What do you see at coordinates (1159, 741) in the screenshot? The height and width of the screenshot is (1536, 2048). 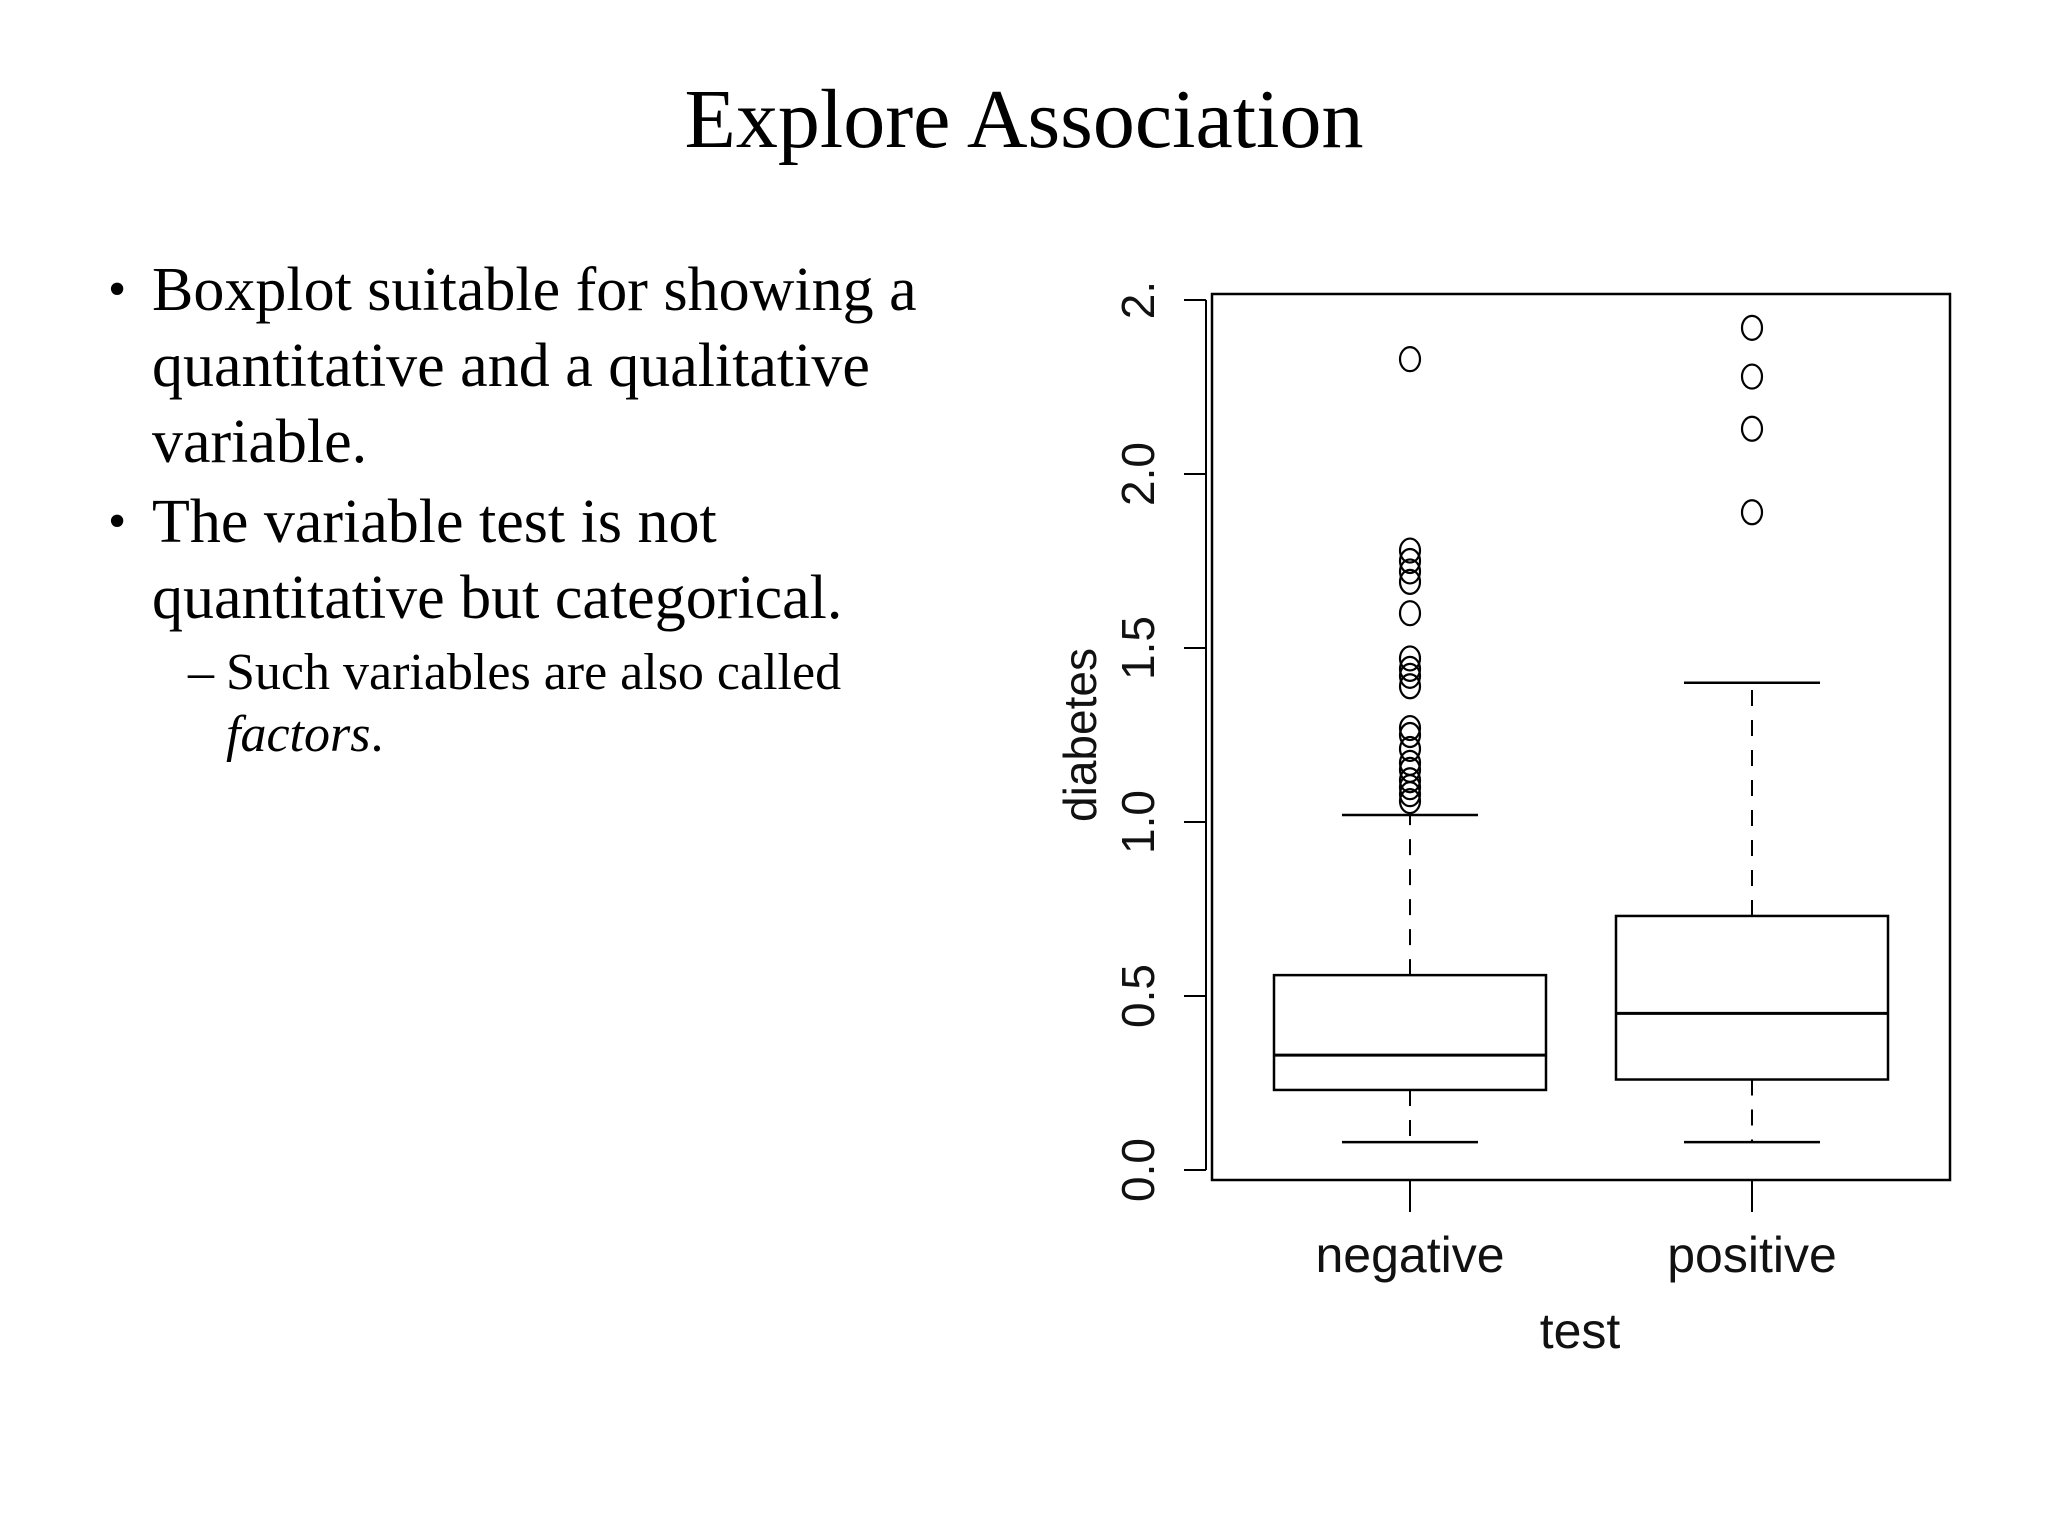 I see `y-axis: 0.0 0.5 1.0 1.5 2.0 2.` at bounding box center [1159, 741].